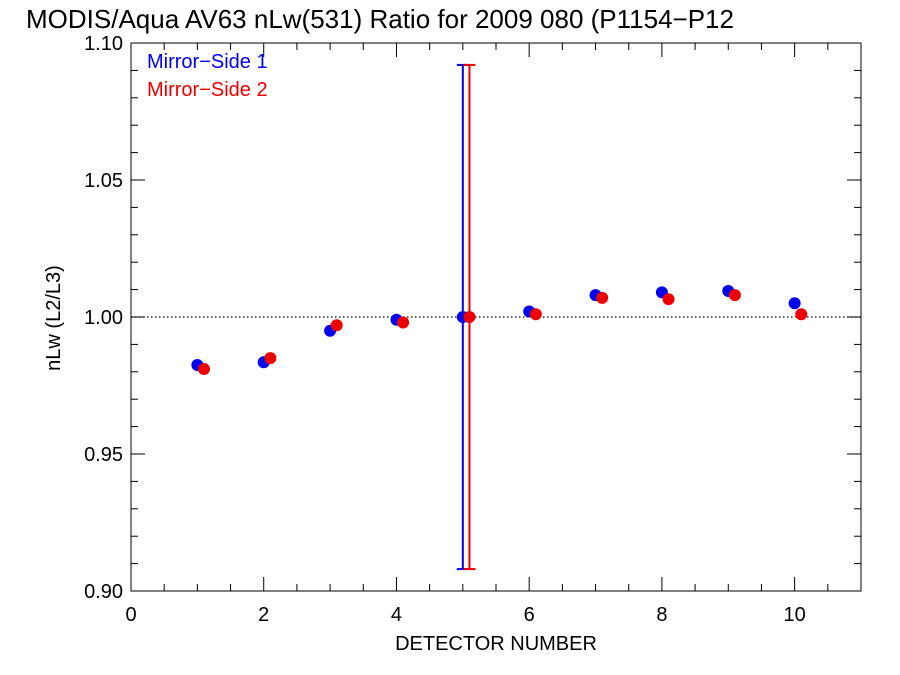  Describe the element at coordinates (103, 592) in the screenshot. I see `y-tick-label: 0.90` at that location.